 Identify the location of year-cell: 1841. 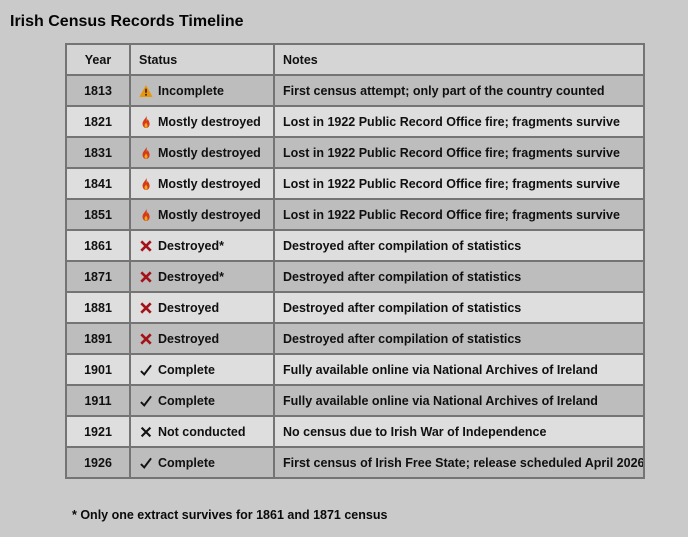
(98, 183).